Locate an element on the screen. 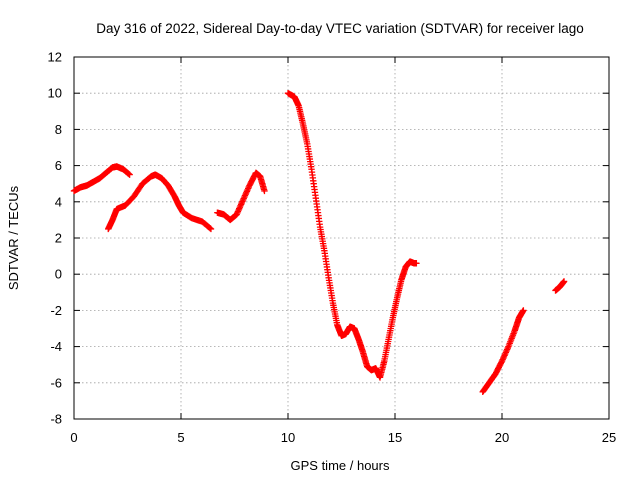  x-tick-label: 25 is located at coordinates (609, 437).